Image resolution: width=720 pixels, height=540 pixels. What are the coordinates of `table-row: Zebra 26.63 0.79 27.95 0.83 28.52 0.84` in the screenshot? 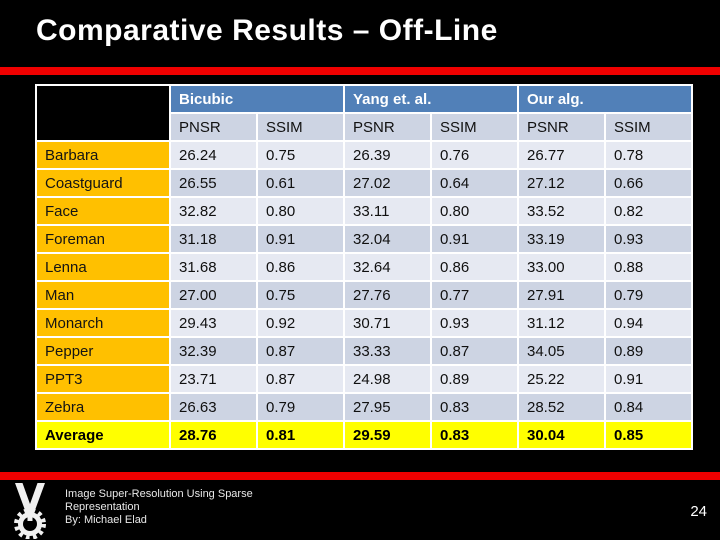 It's located at (364, 407).